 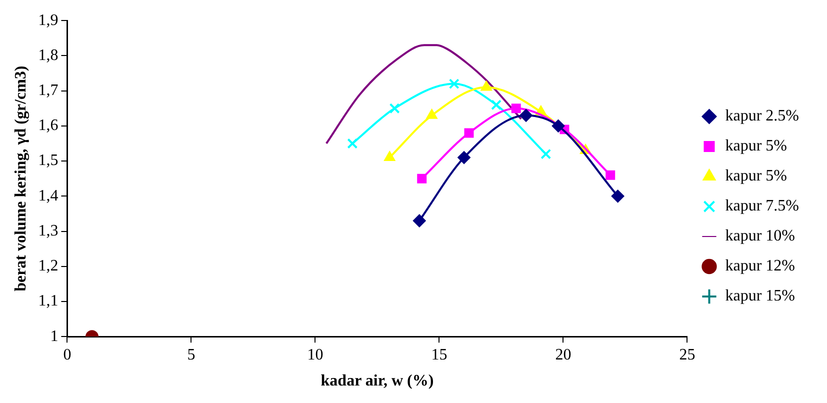 I want to click on x-tick-label: 20, so click(x=563, y=355).